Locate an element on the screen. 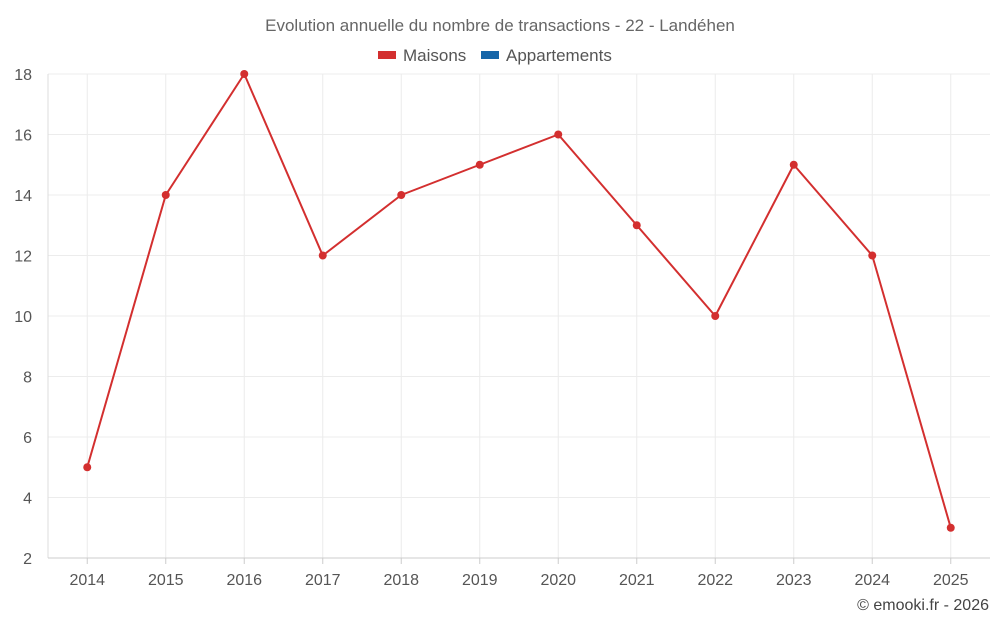 Image resolution: width=1000 pixels, height=625 pixels. legend-label-appartements: Appartements is located at coordinates (559, 55).